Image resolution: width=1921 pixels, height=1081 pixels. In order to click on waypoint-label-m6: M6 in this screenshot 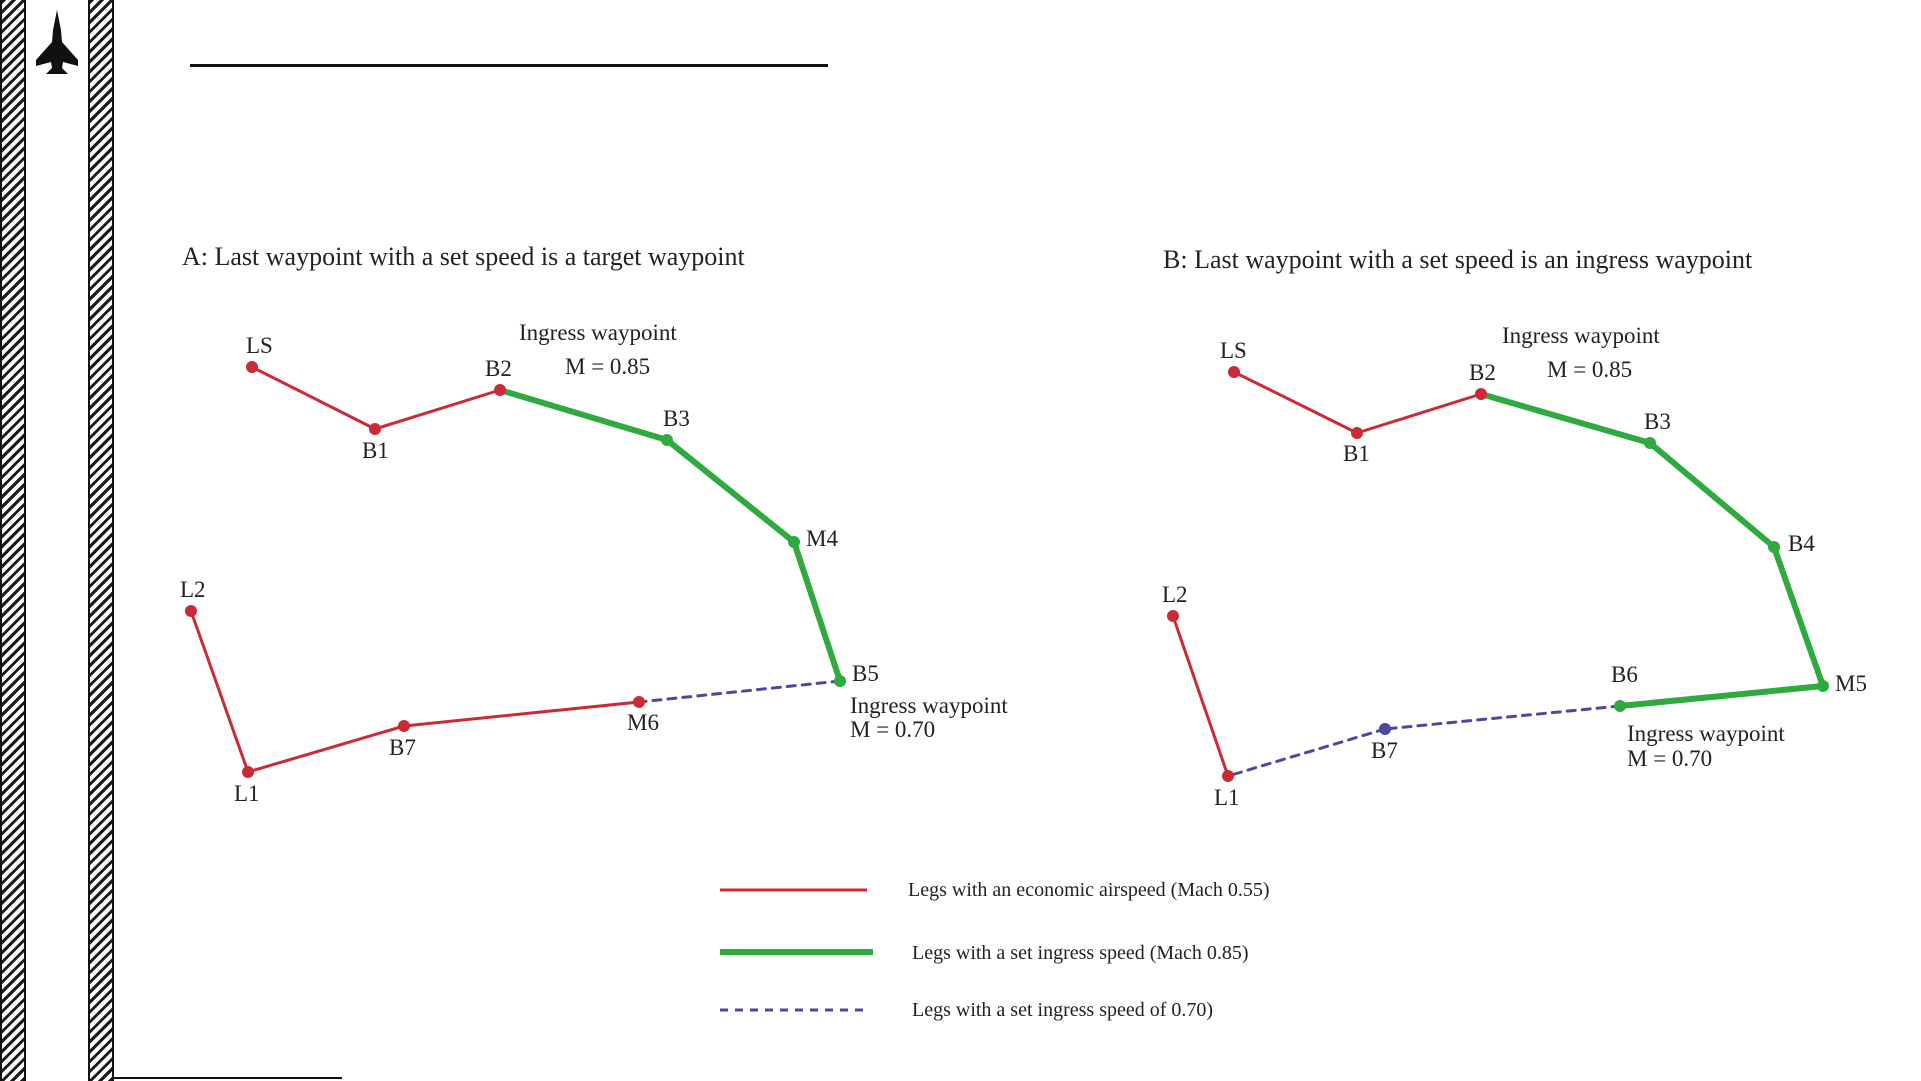, I will do `click(643, 722)`.